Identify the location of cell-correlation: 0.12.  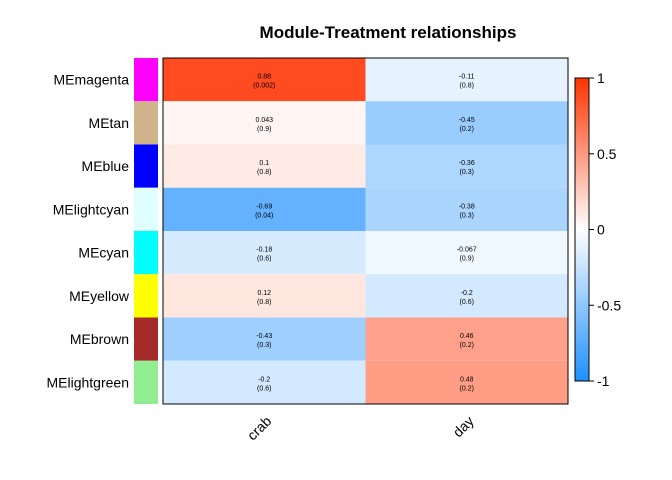
(264, 293).